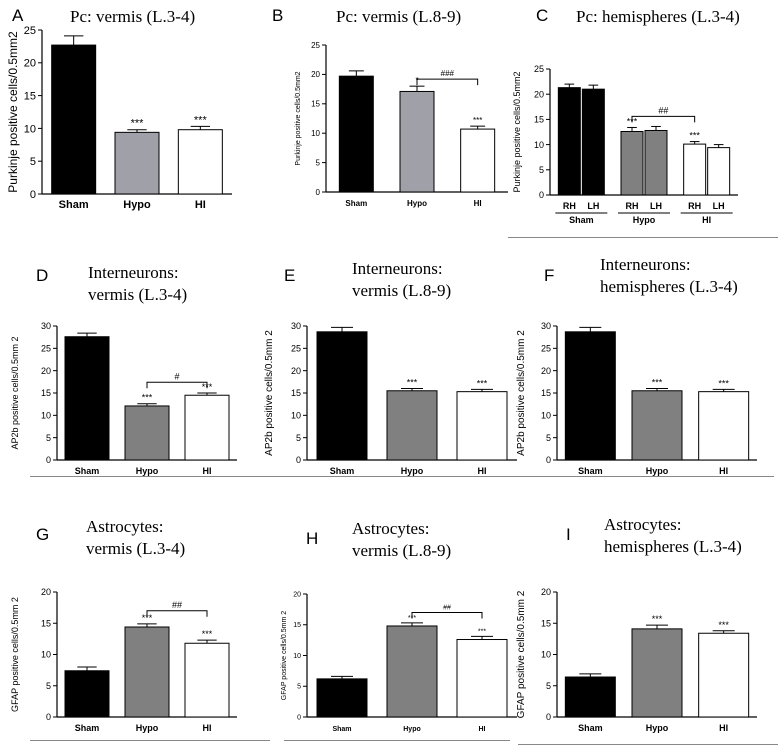 The image size is (784, 753). What do you see at coordinates (546, 326) in the screenshot?
I see `chart-f-ytick-label: 30` at bounding box center [546, 326].